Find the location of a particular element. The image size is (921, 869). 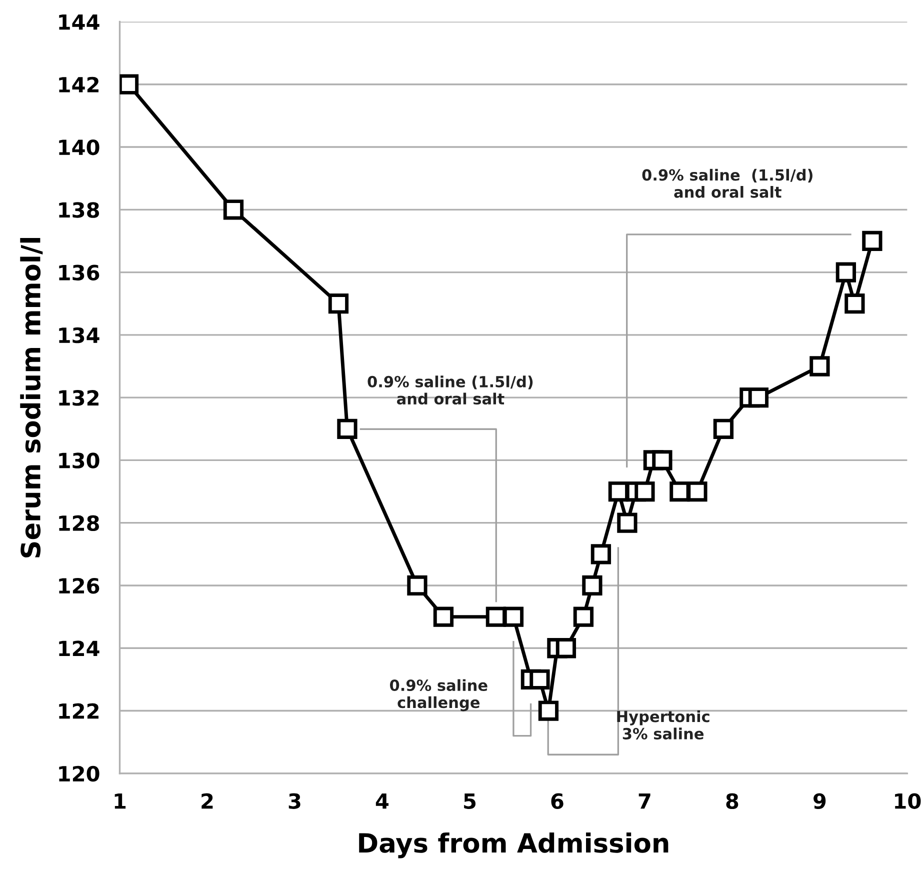

x-tick-label: 9 is located at coordinates (820, 801).